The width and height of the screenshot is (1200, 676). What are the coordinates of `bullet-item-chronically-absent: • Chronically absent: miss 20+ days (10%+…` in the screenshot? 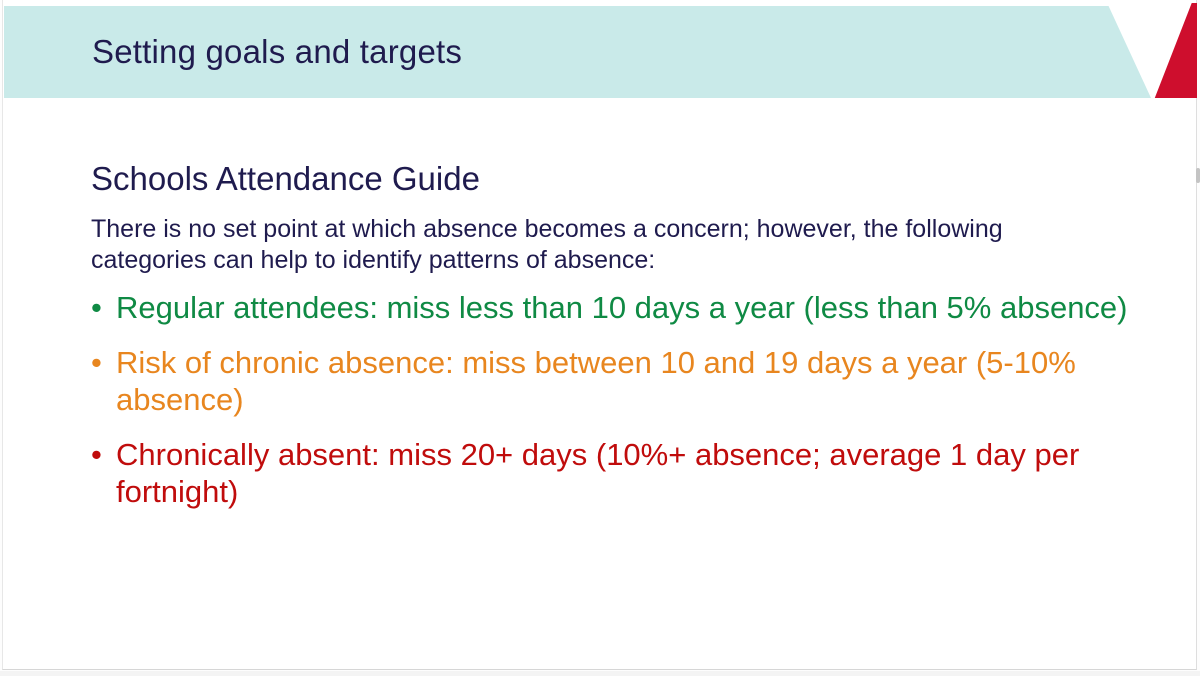 It's located at (613, 473).